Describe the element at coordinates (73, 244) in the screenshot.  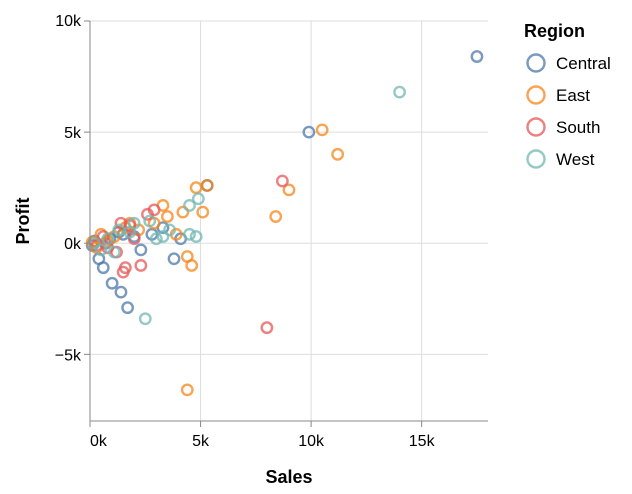
I see `y-tick-label: 0k` at that location.